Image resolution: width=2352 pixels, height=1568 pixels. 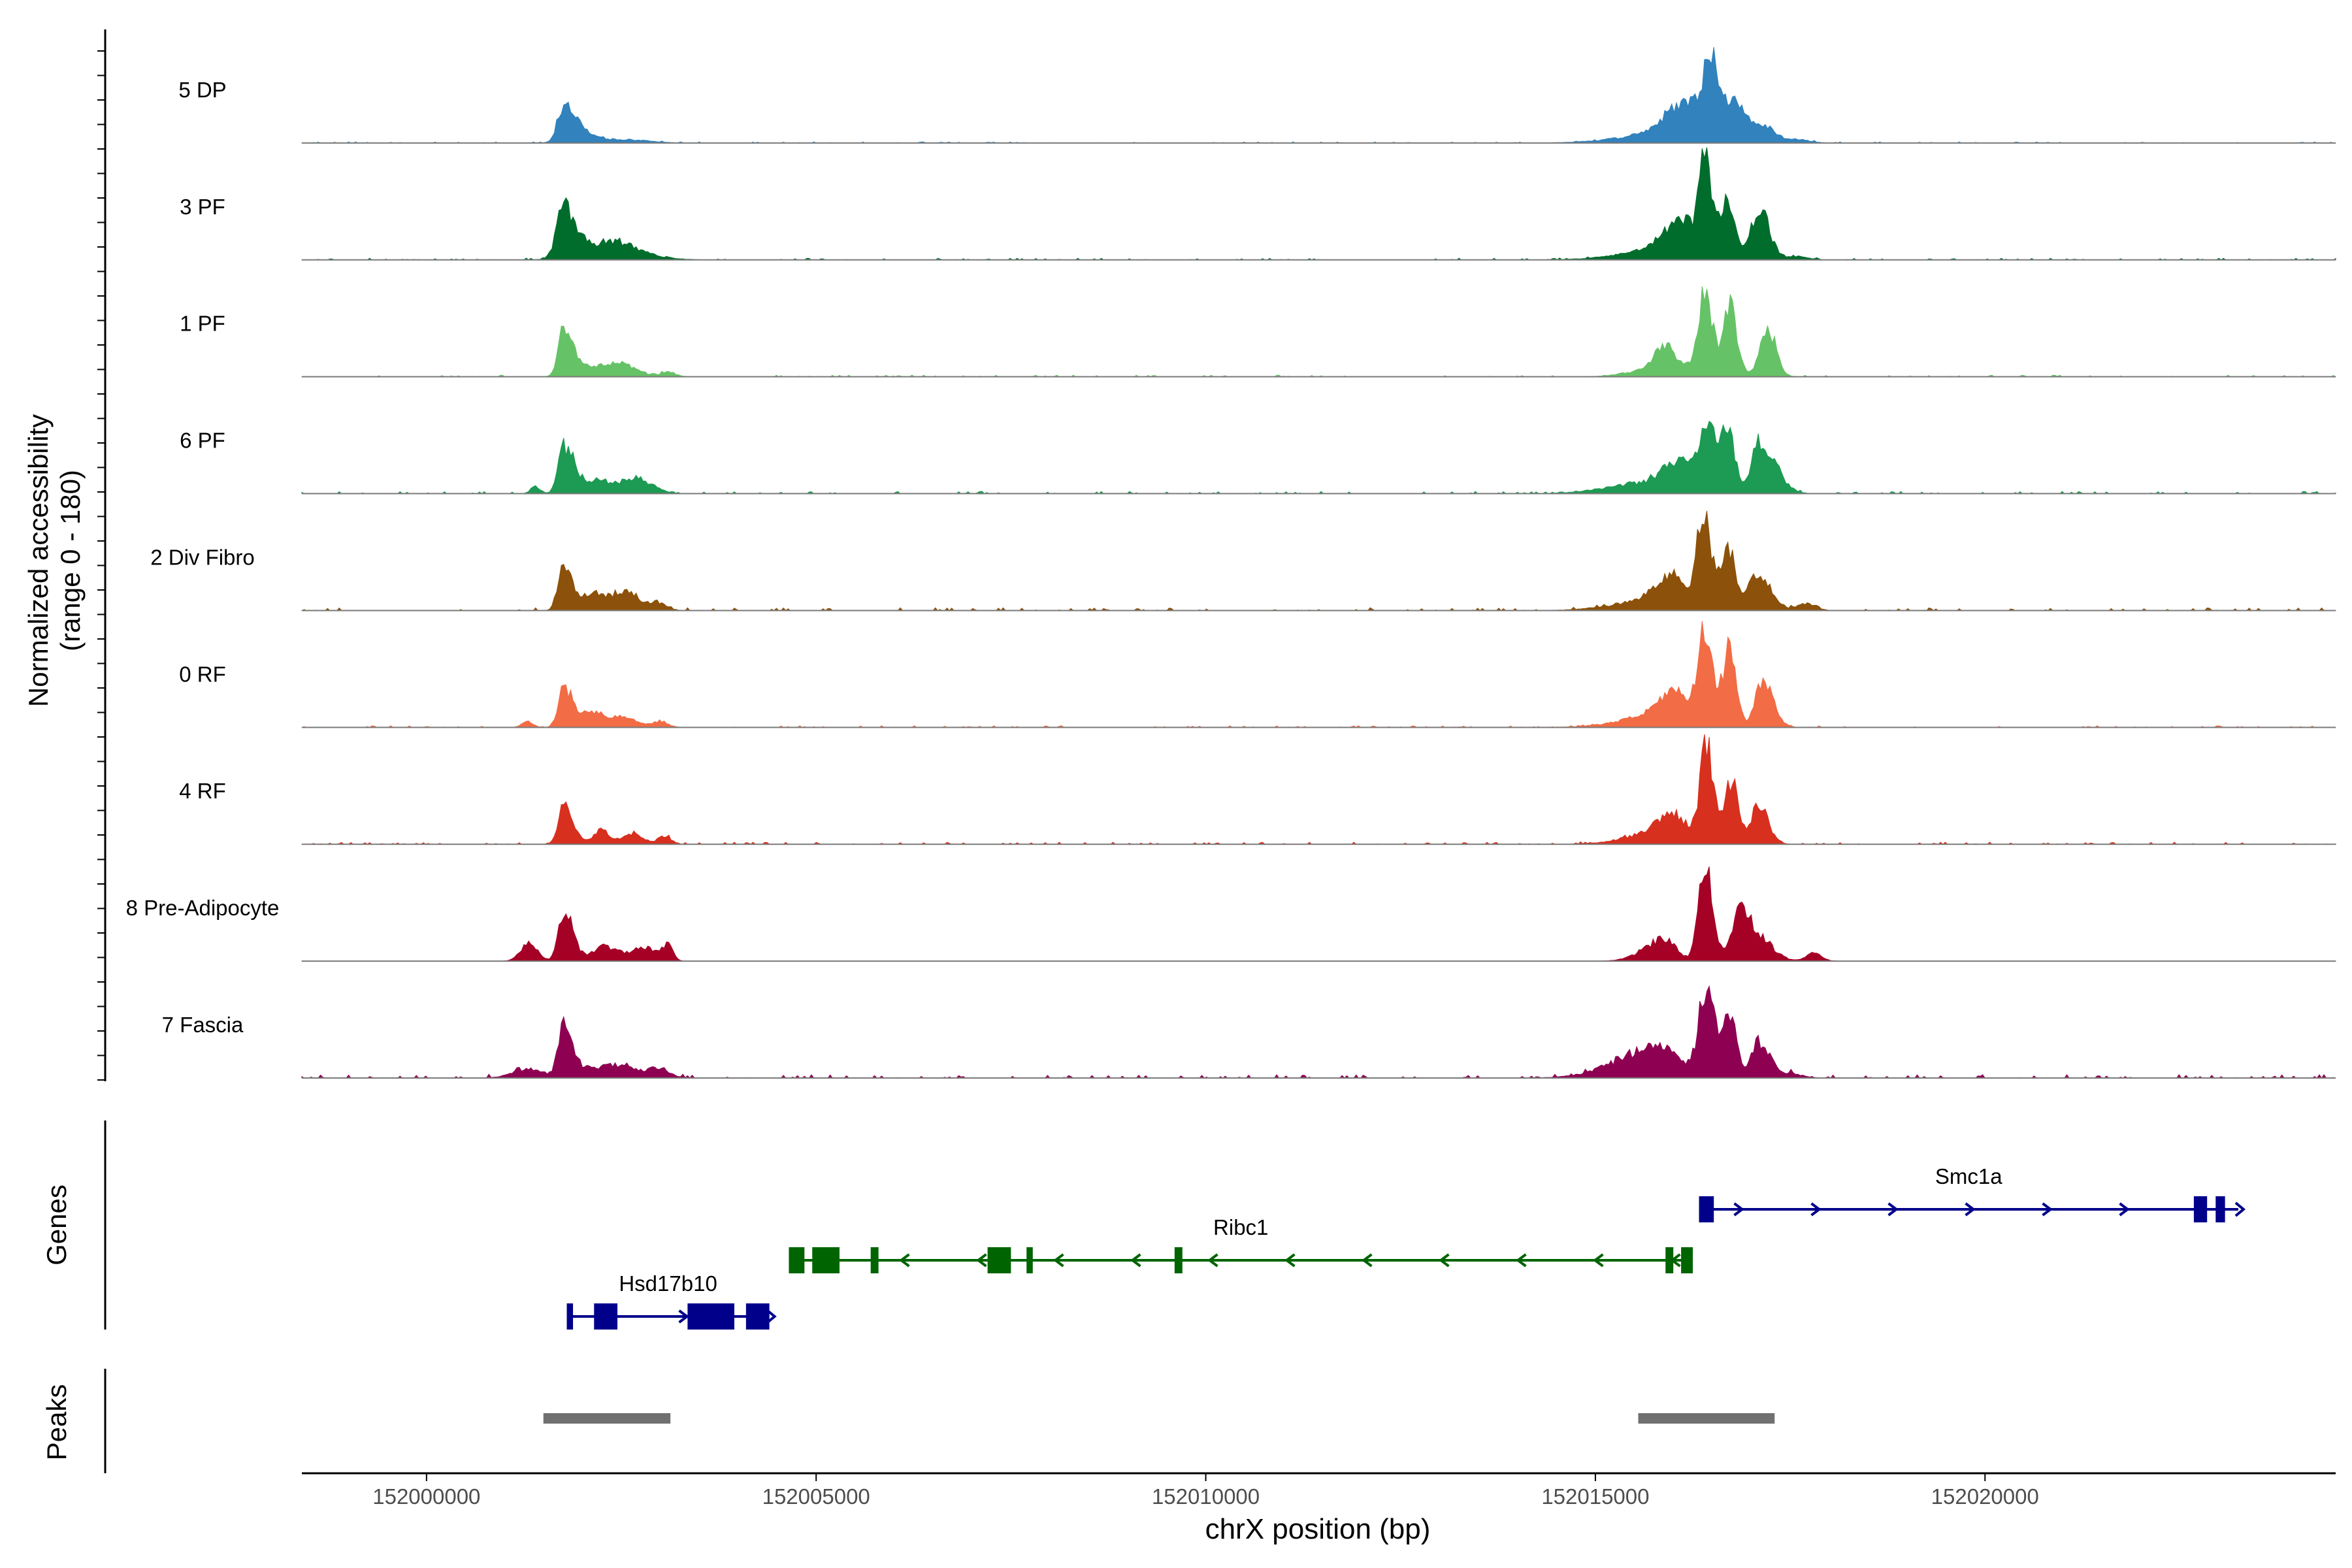 I want to click on coverage-area-3-pf, so click(x=1318, y=204).